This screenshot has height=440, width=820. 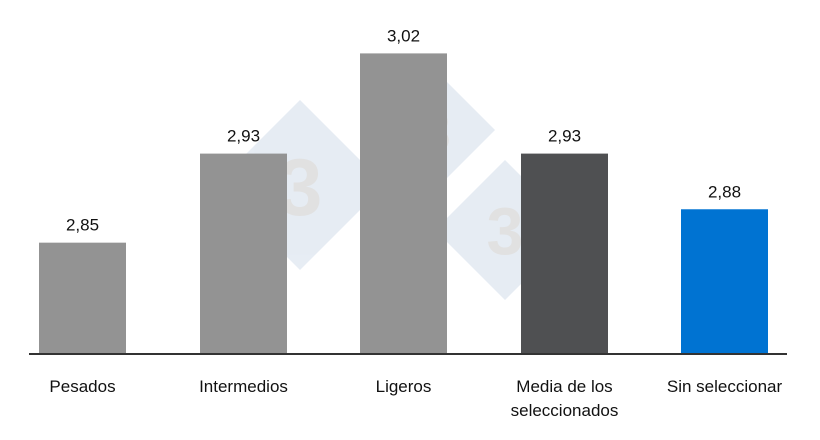 I want to click on data-label: 3,02, so click(x=403, y=35).